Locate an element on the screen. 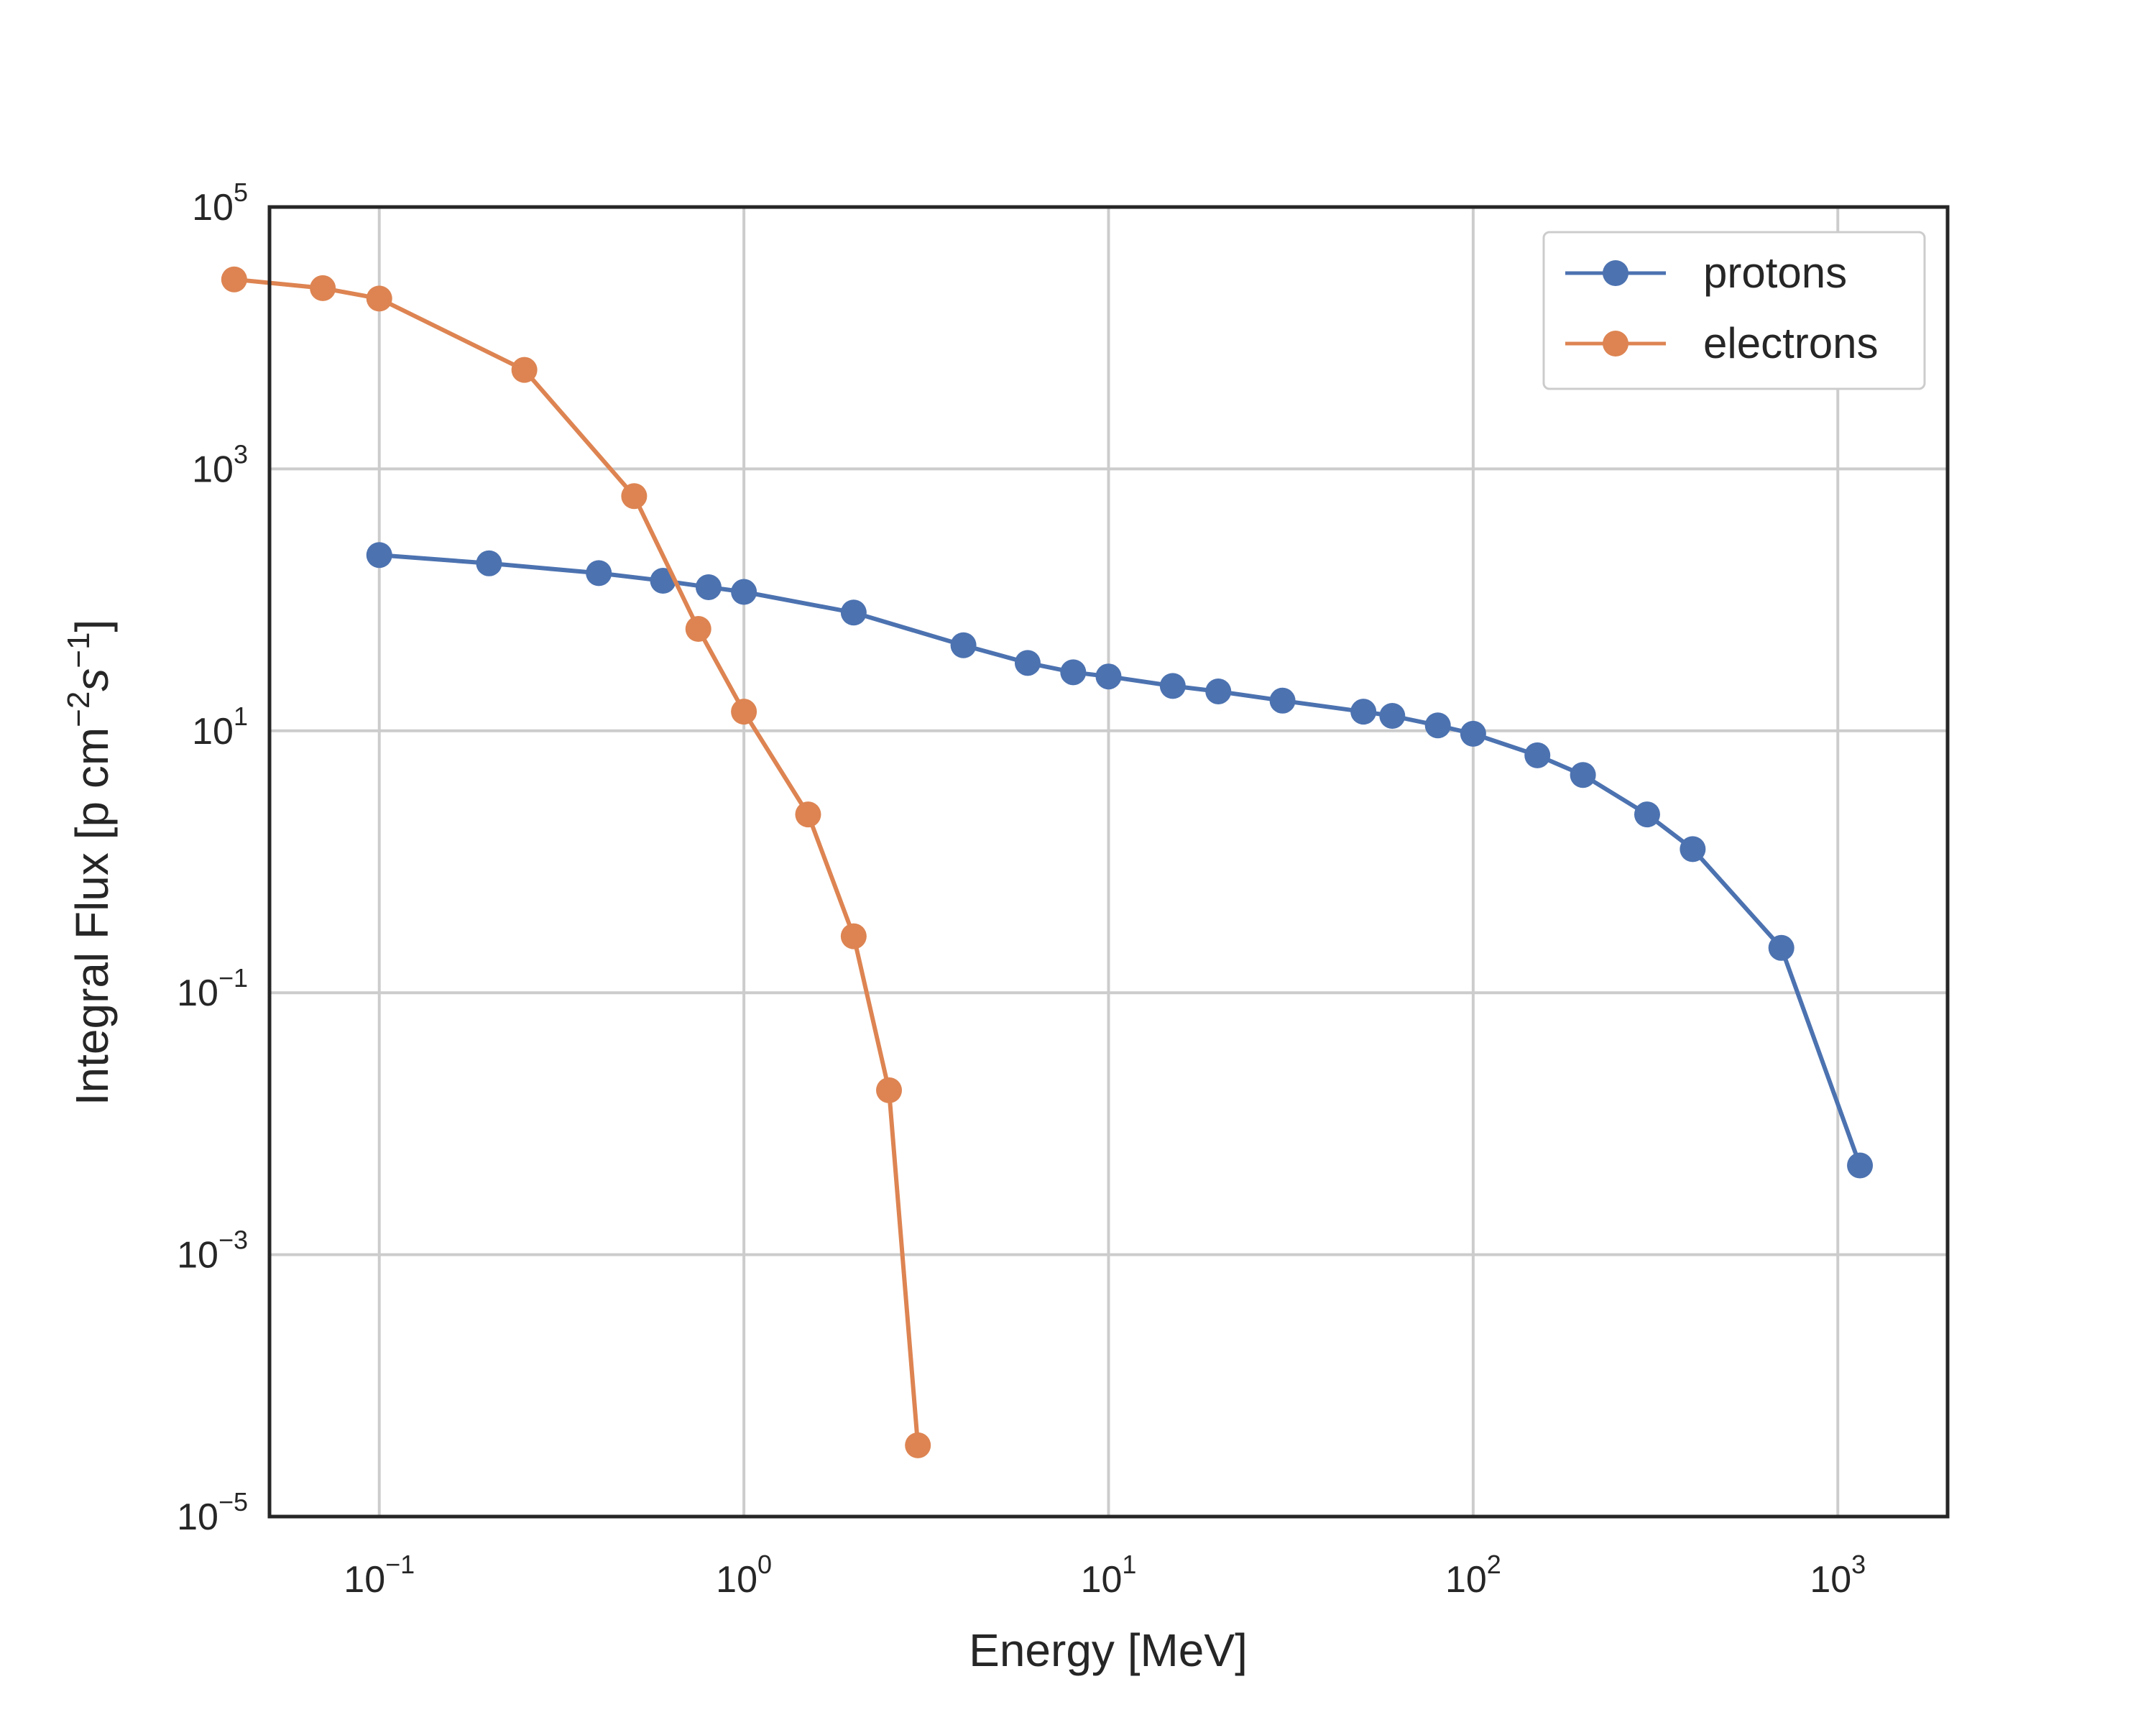  y-tick-label: 10³ is located at coordinates (220, 464).